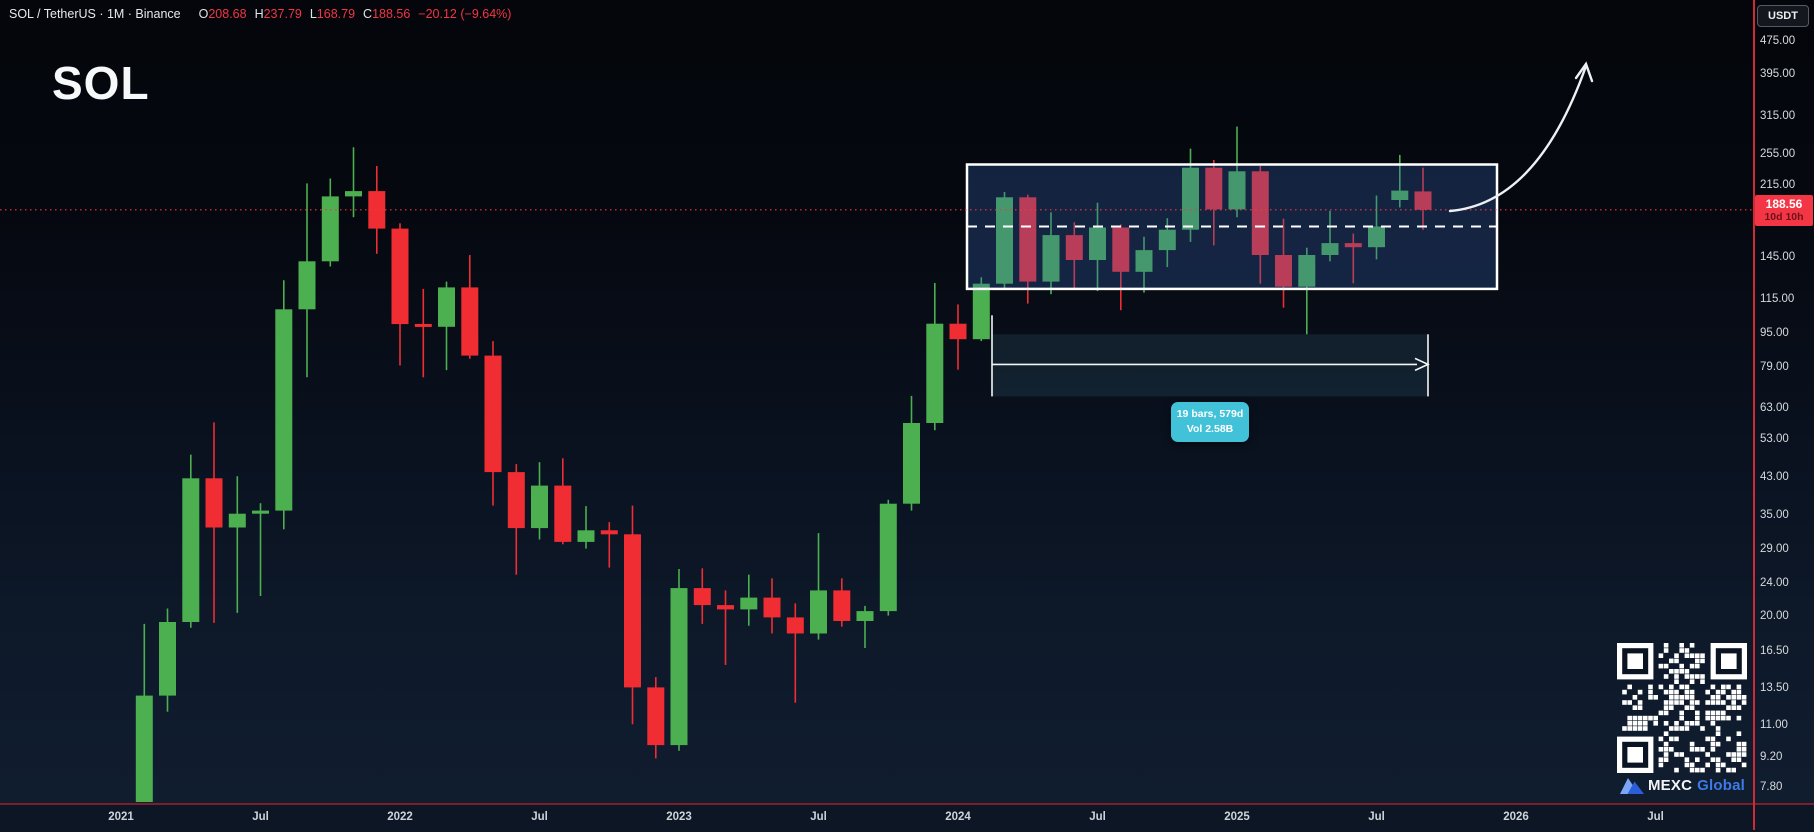 The width and height of the screenshot is (1814, 832). Describe the element at coordinates (1777, 298) in the screenshot. I see `price-tick: 115.00` at that location.